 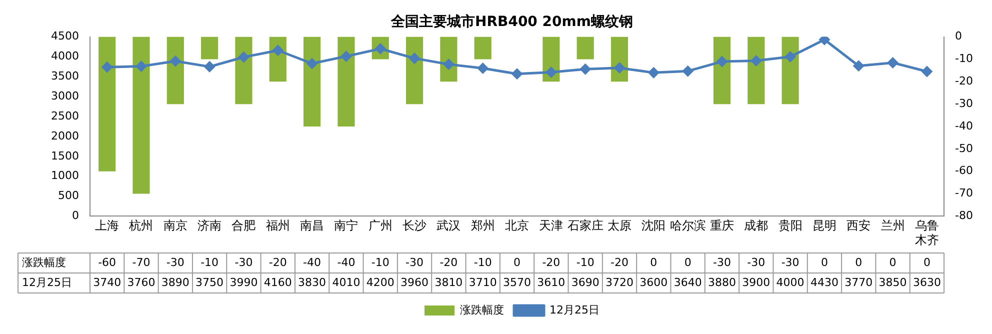 I want to click on y2-tick-label: -10, so click(x=964, y=59).